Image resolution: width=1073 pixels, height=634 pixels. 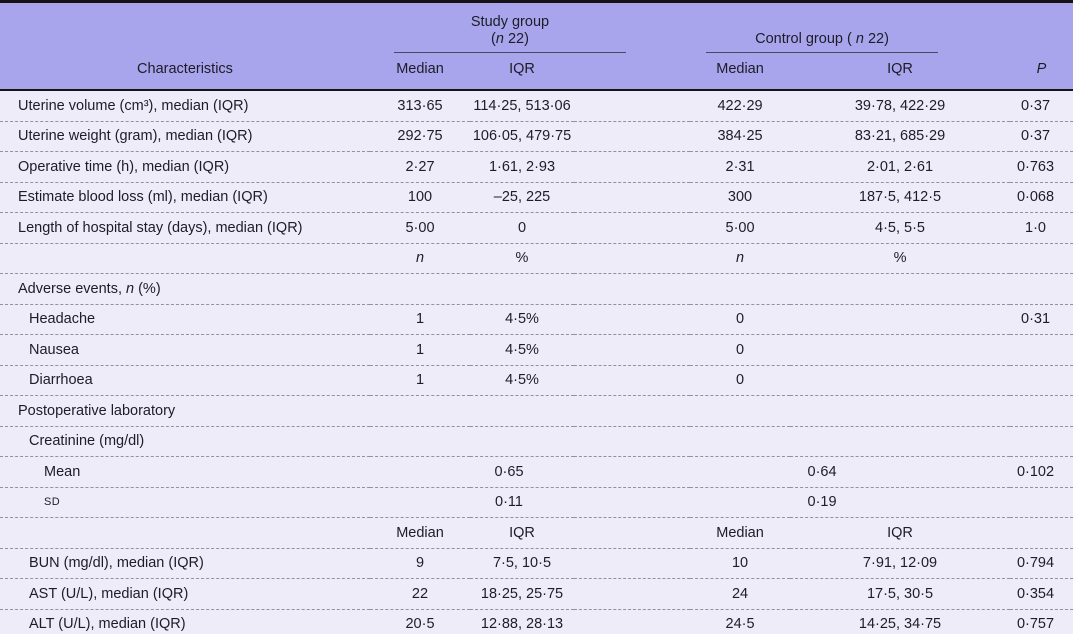 What do you see at coordinates (522, 594) in the screenshot?
I see `cell-study-iqr: 18·25, 25·75` at bounding box center [522, 594].